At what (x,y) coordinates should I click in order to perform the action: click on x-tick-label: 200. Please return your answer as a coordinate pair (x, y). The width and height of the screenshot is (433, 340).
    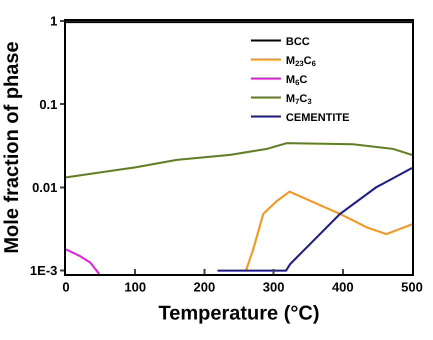
    Looking at the image, I should click on (205, 287).